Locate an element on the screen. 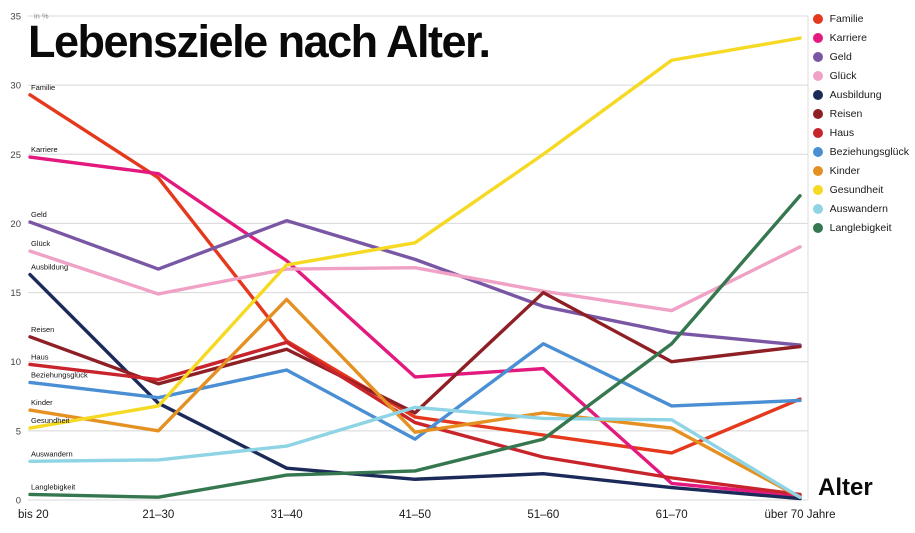 Image resolution: width=915 pixels, height=533 pixels. y-tick-label: 5 is located at coordinates (18, 431).